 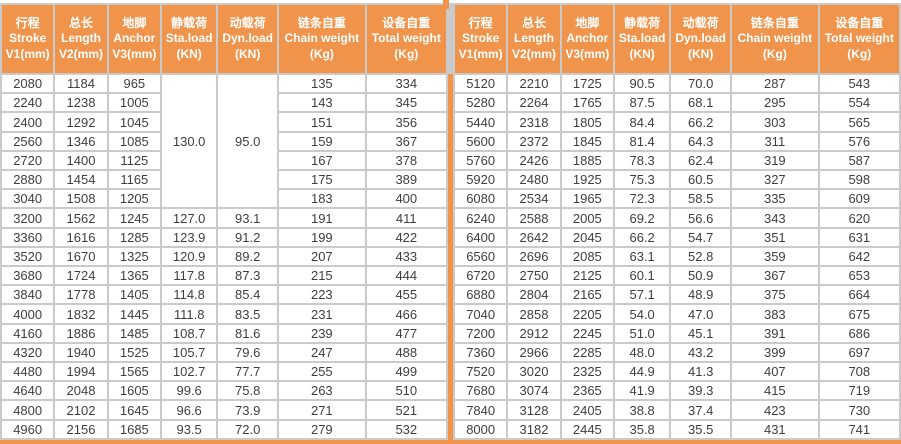 I want to click on cell-anchor: 2125, so click(x=587, y=276).